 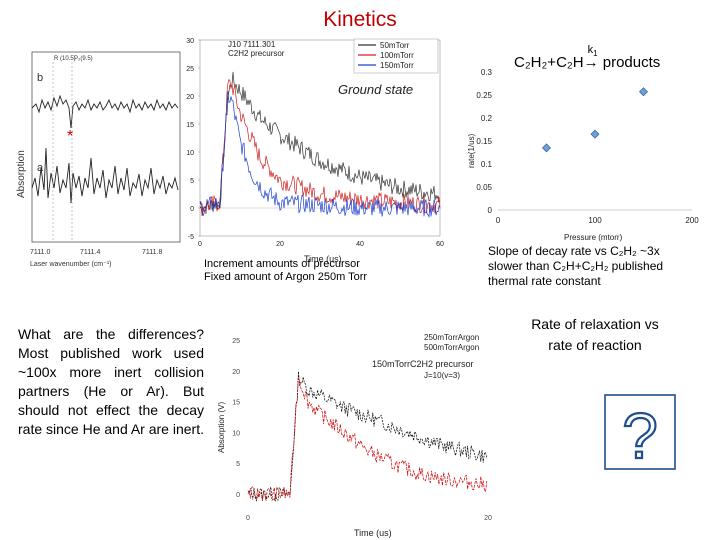 I want to click on compare-legend-label: 150mTorrC2H2 precursor, so click(x=423, y=364).